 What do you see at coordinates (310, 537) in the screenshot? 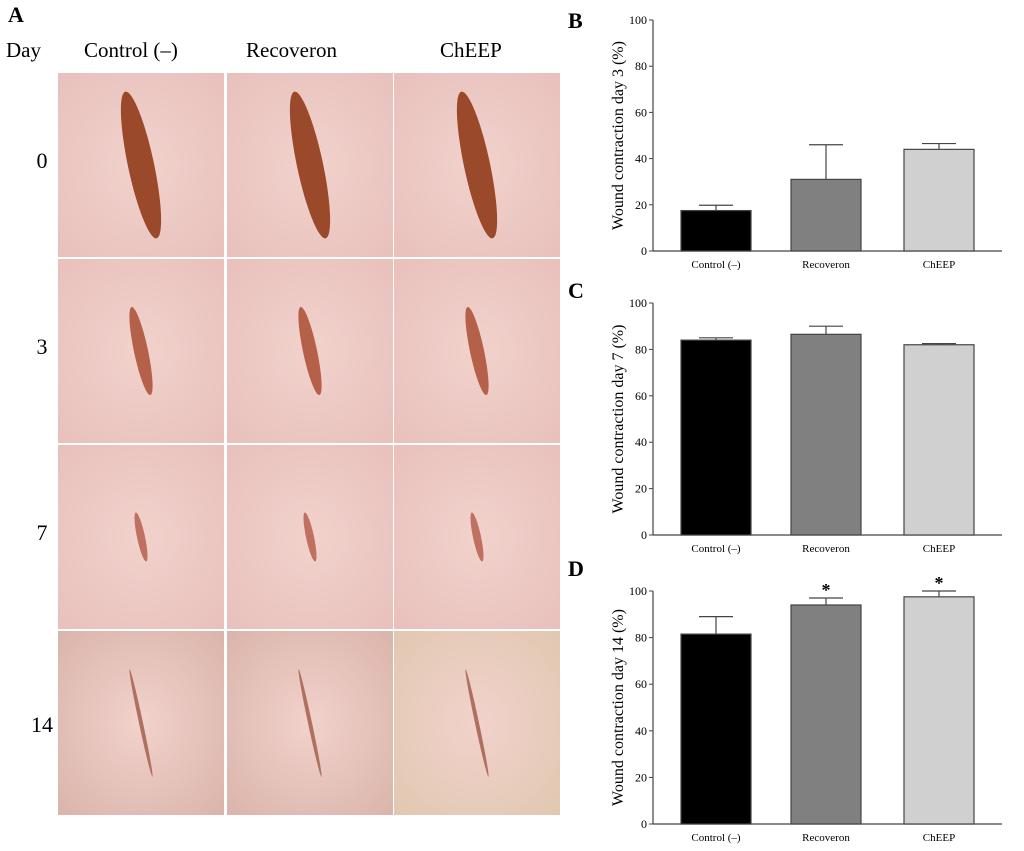
I see `wound-photo-day7-recoveron` at bounding box center [310, 537].